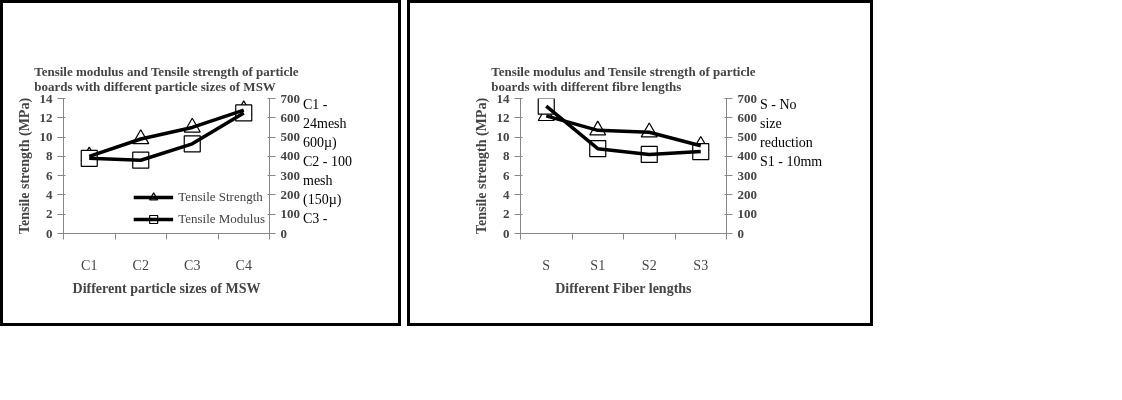 The width and height of the screenshot is (1122, 400). Describe the element at coordinates (322, 199) in the screenshot. I see `text: (150µ)` at that location.